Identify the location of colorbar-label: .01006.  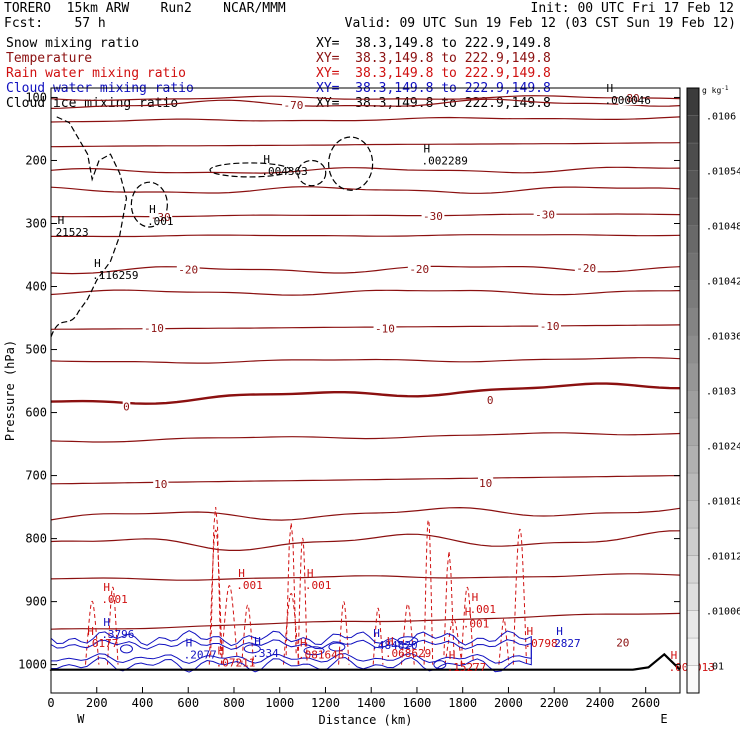
(723, 612).